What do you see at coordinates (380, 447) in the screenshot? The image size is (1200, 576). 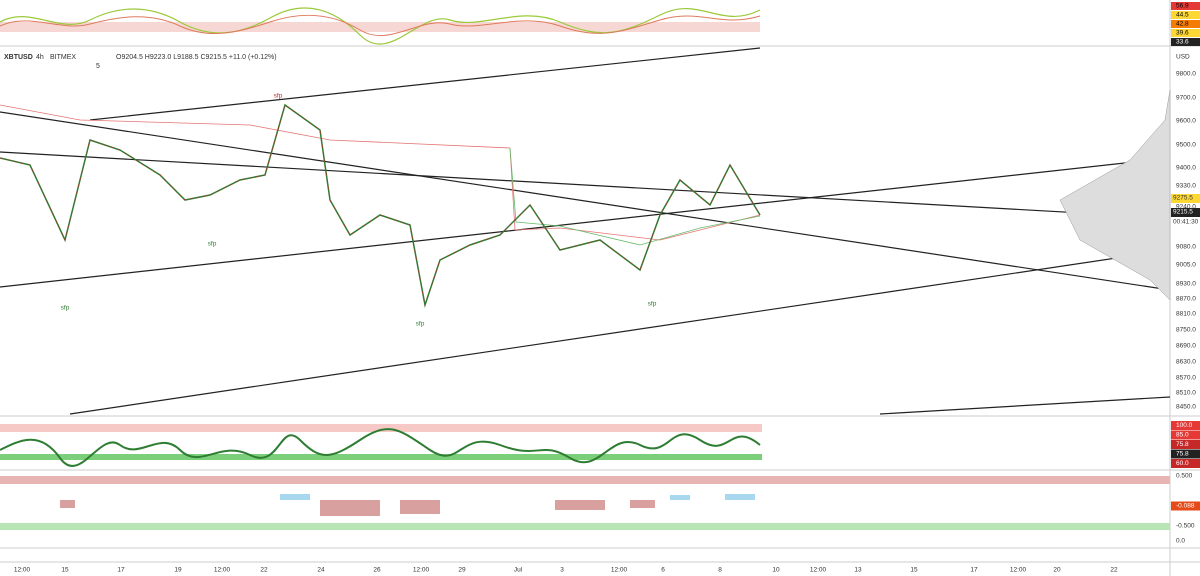 I see `osc-line` at bounding box center [380, 447].